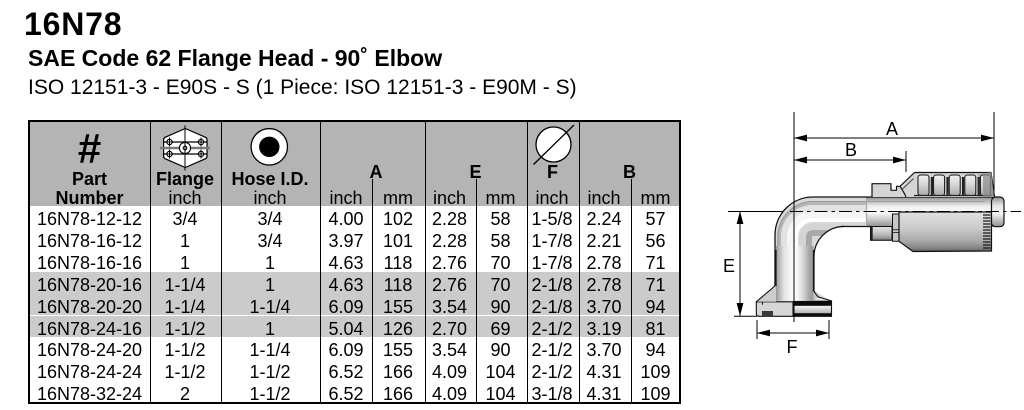 Image resolution: width=1024 pixels, height=410 pixels. What do you see at coordinates (851, 150) in the screenshot?
I see `svg-text: B` at bounding box center [851, 150].